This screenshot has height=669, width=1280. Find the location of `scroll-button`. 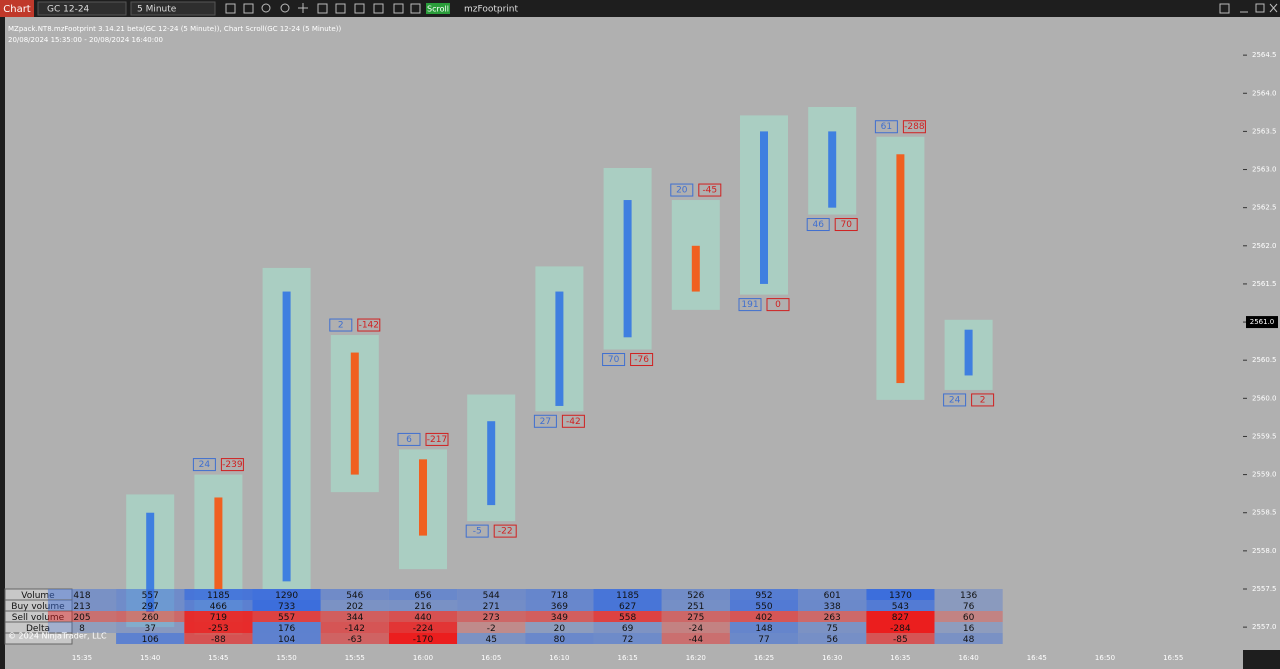

scroll-button is located at coordinates (438, 8).